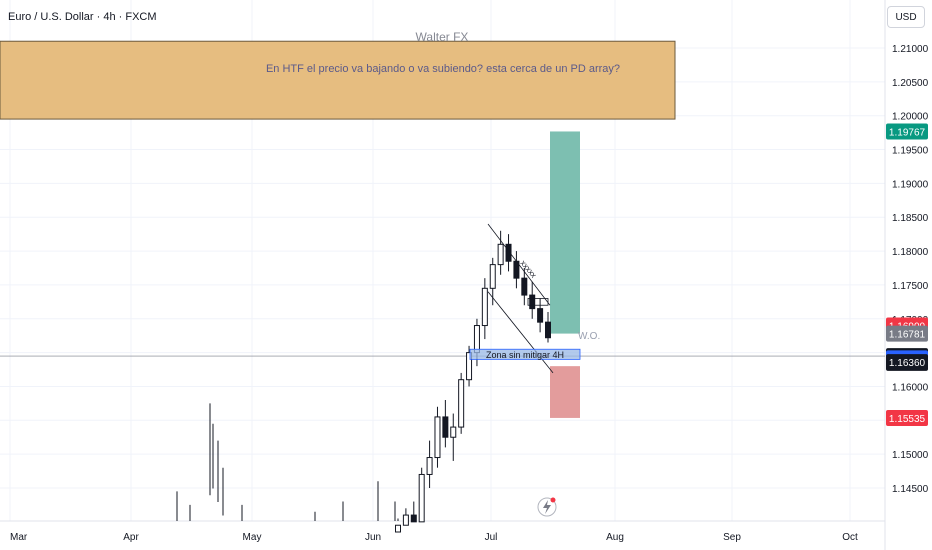  I want to click on unmitigated-zone, so click(525, 354).